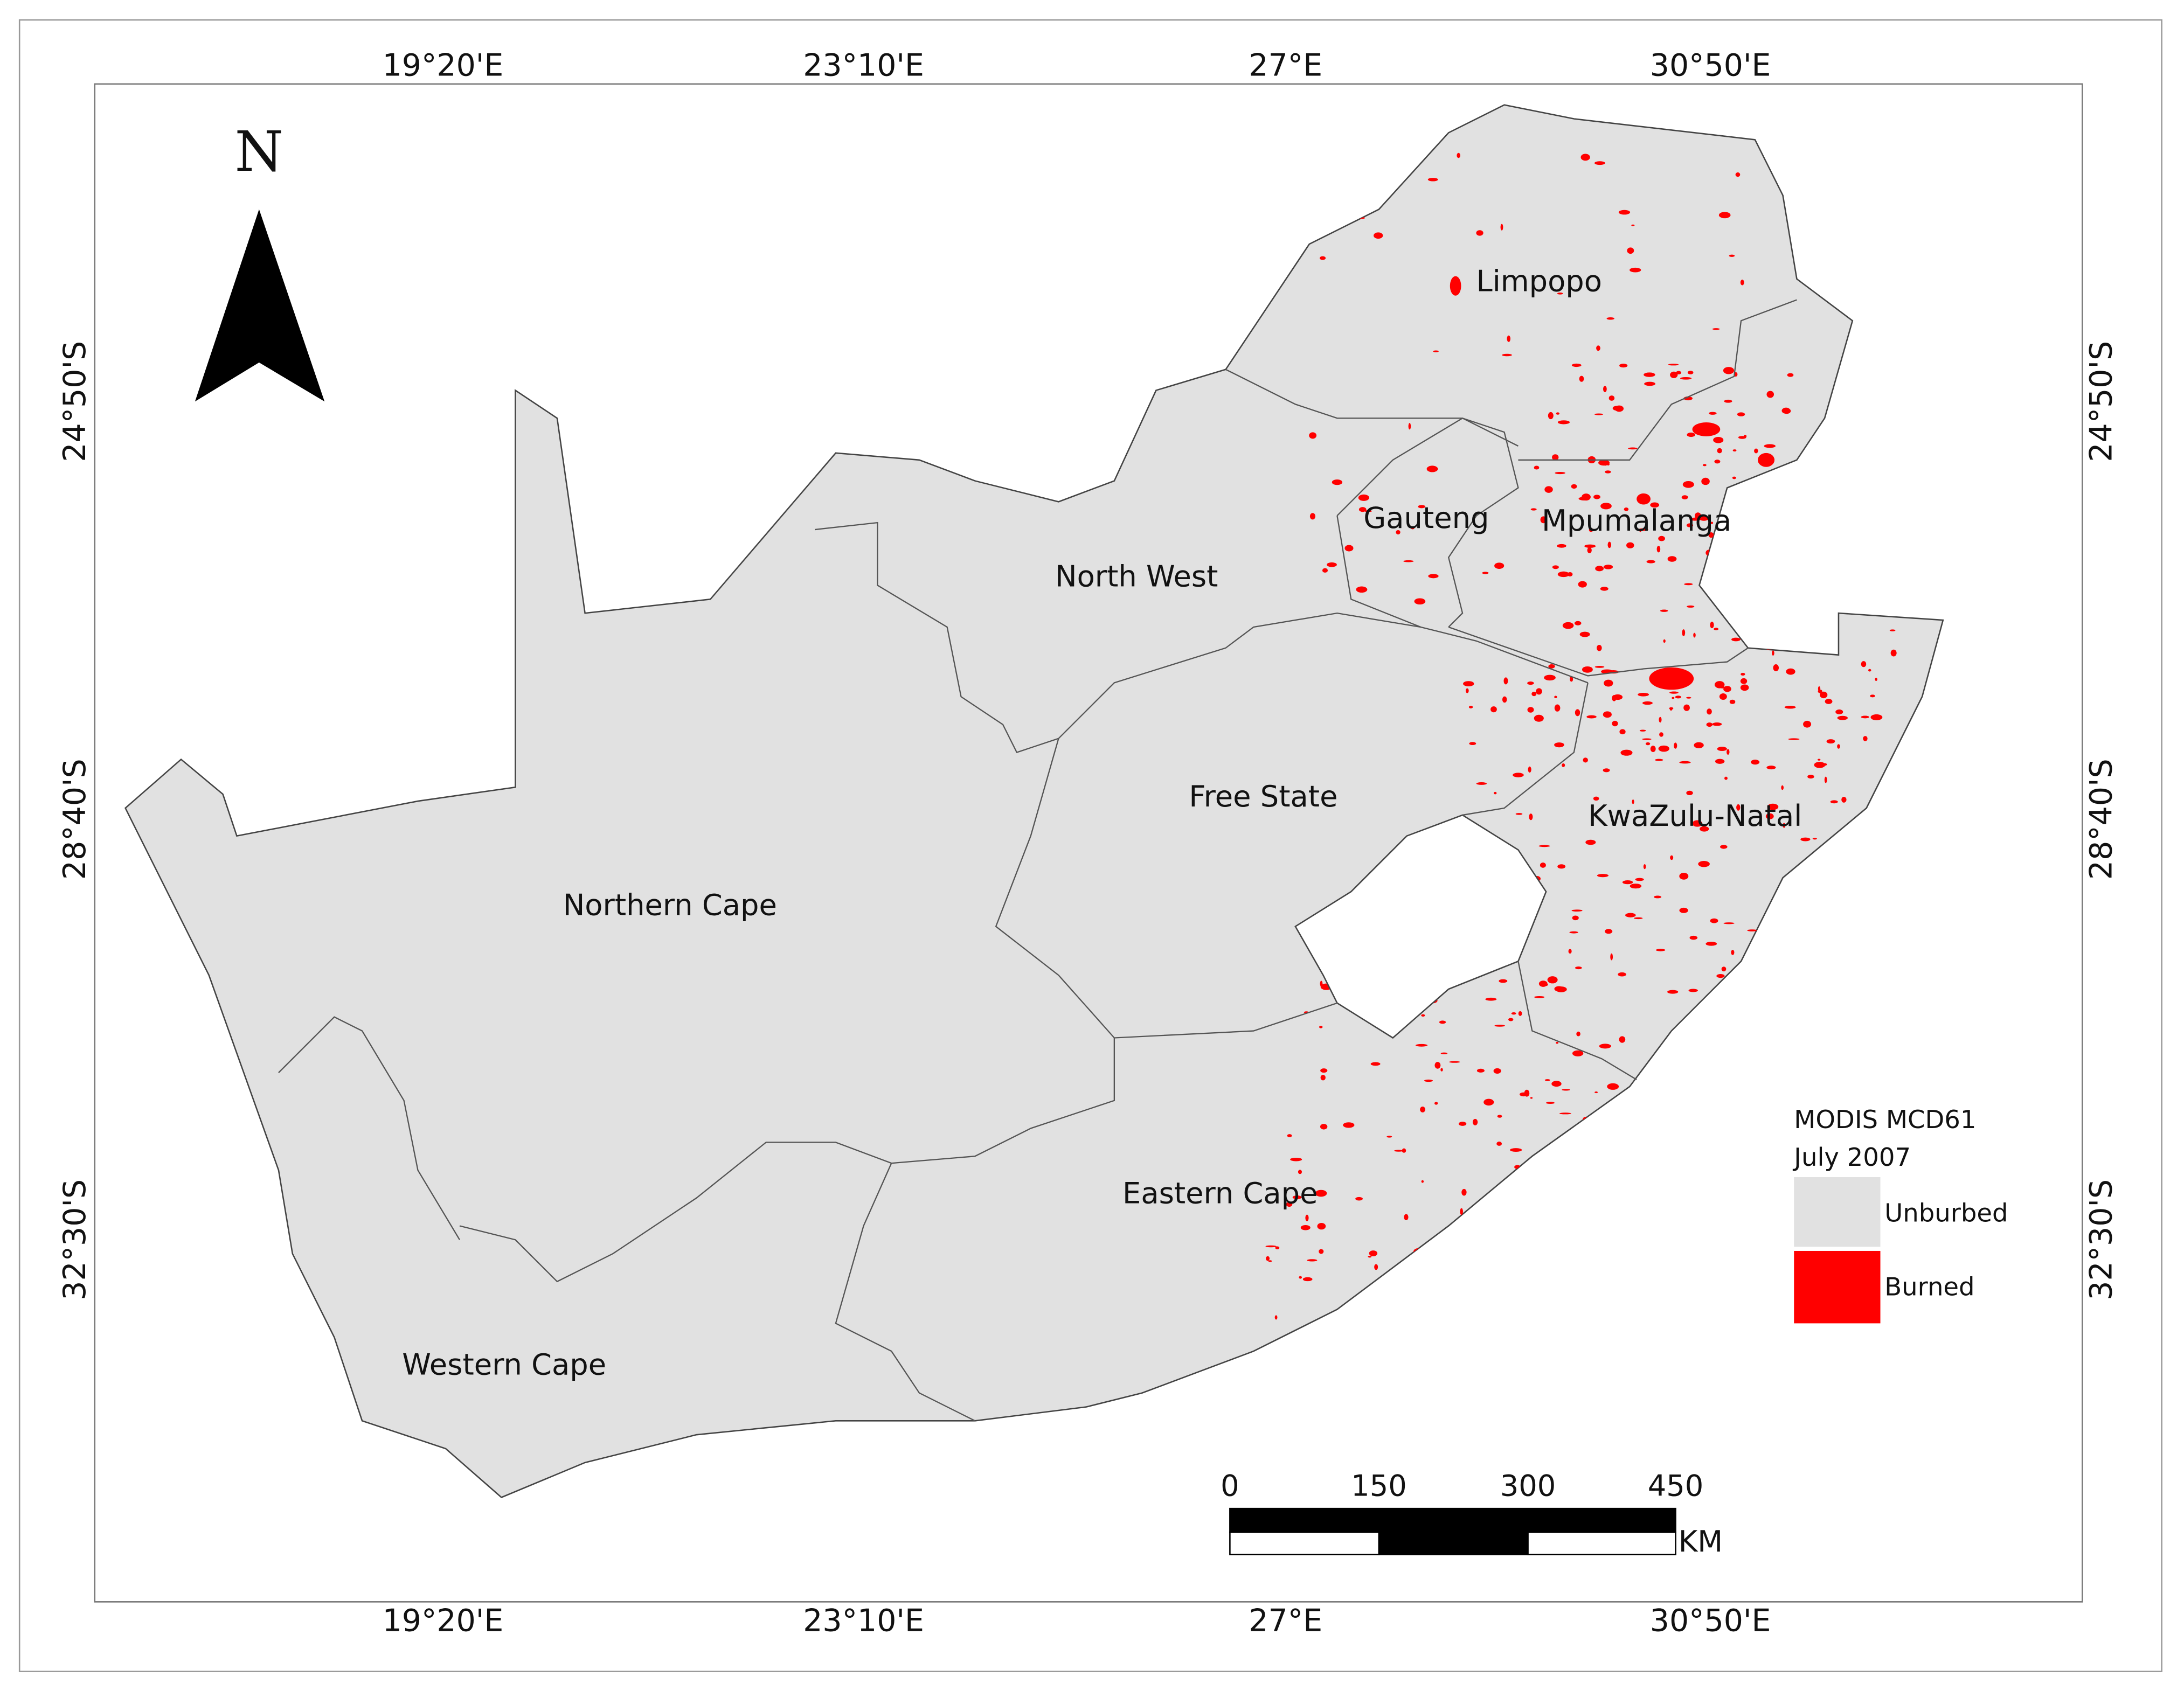 This screenshot has height=1690, width=2184. I want to click on graticule-label: 24°50'S, so click(75, 401).